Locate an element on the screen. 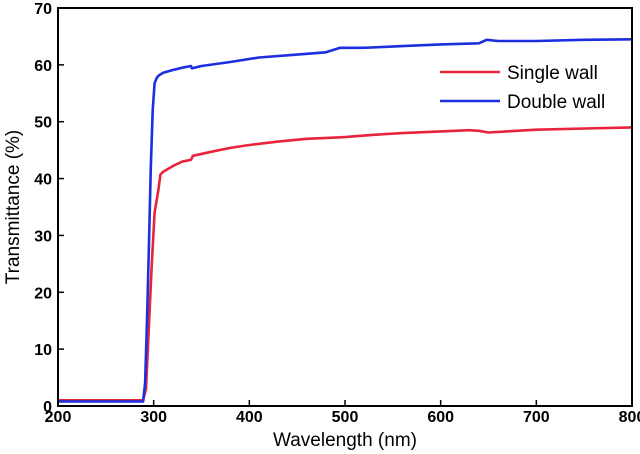 This screenshot has width=640, height=454. x-tick-label: 300 is located at coordinates (153, 417).